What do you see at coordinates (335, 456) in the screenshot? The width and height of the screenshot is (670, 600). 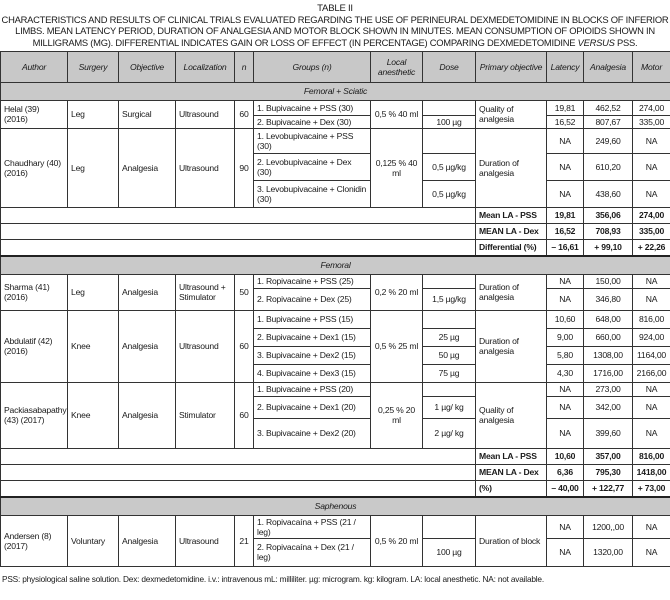 I see `summary-row: Mean LA - PSS 10,60 357,00 816,00` at bounding box center [335, 456].